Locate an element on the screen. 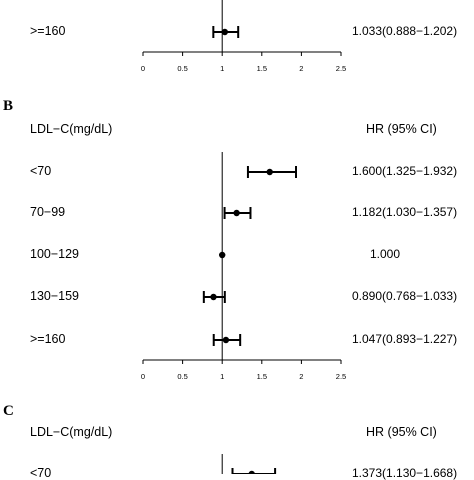  hr-ci-label: 1.047(0.893−1.227) is located at coordinates (405, 339).